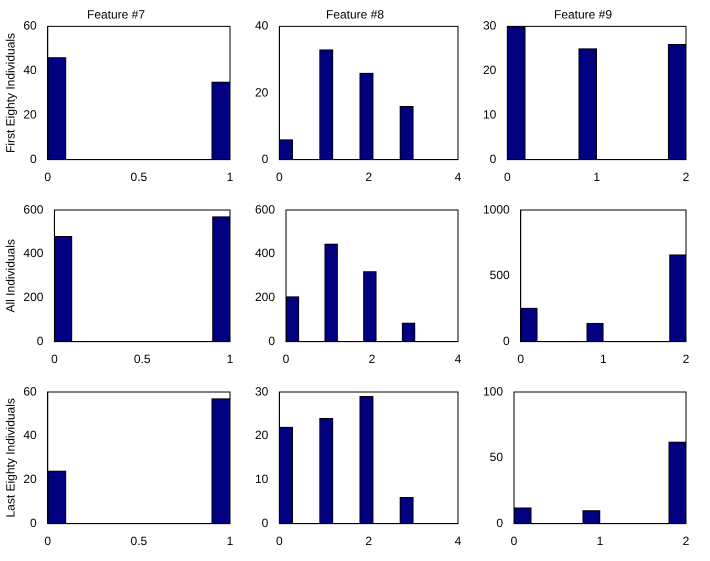 The image size is (710, 561). I want to click on y-axis-title: All Individuals, so click(11, 275).